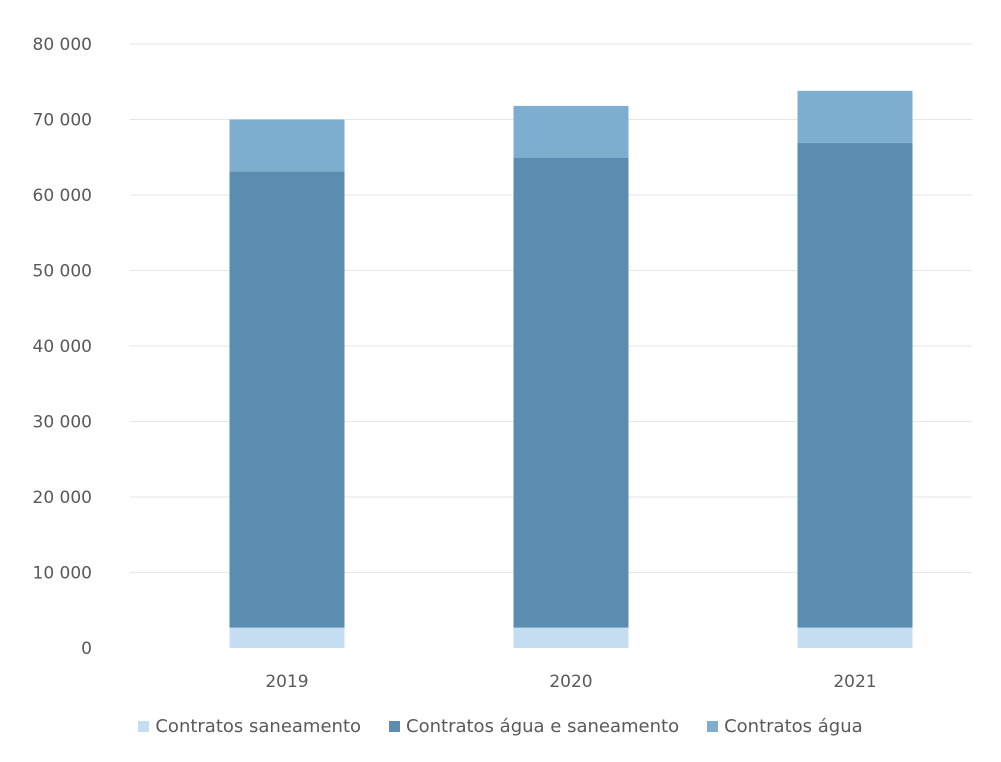 The width and height of the screenshot is (1001, 762). What do you see at coordinates (543, 726) in the screenshot?
I see `legend-label: Contratos água e saneamento` at bounding box center [543, 726].